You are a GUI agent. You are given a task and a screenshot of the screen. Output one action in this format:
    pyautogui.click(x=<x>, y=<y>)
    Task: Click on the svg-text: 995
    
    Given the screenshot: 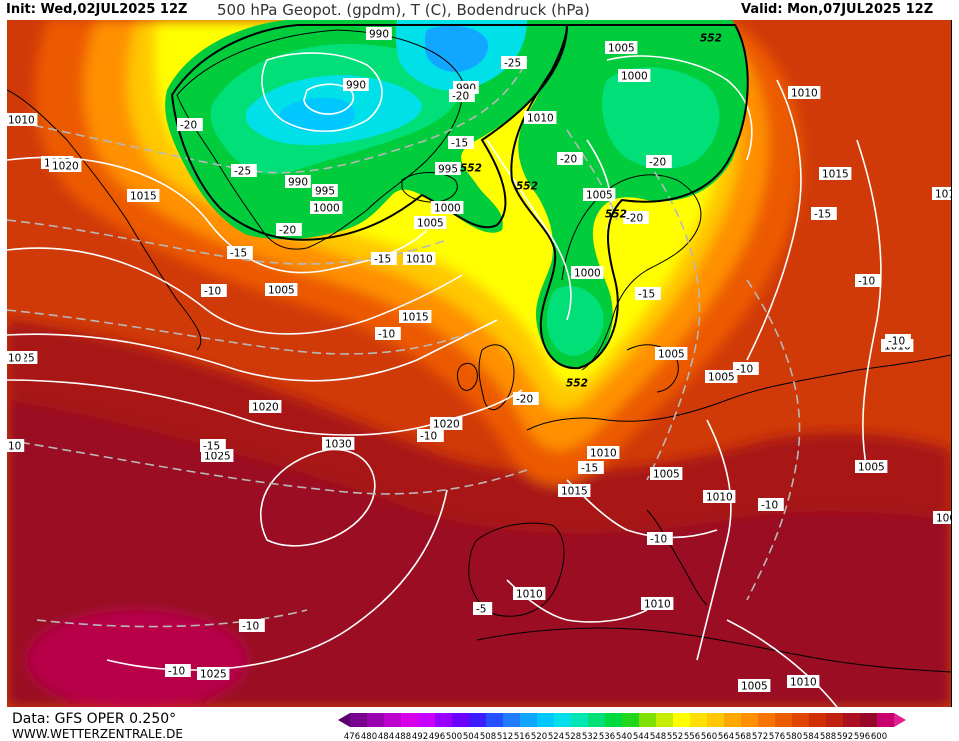 What is the action you would take?
    pyautogui.click(x=448, y=170)
    